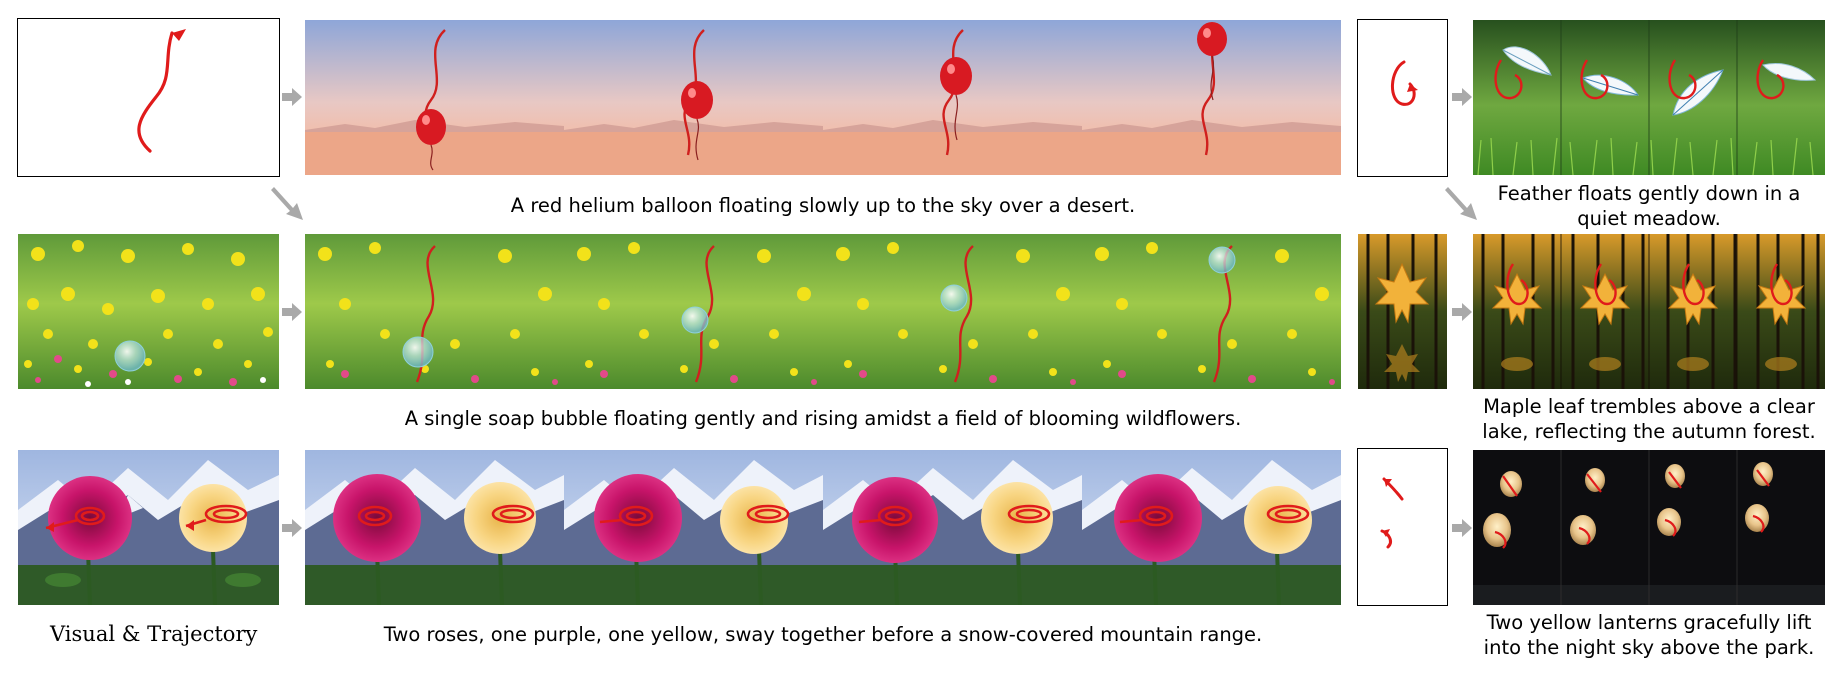 This screenshot has width=1836, height=675. I want to click on feather-trajectory-curve, so click(1404, 83).